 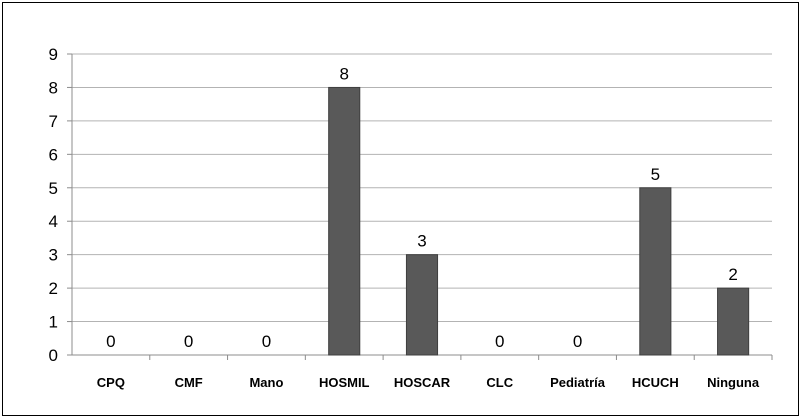 I want to click on data-label: 2, so click(x=732, y=274).